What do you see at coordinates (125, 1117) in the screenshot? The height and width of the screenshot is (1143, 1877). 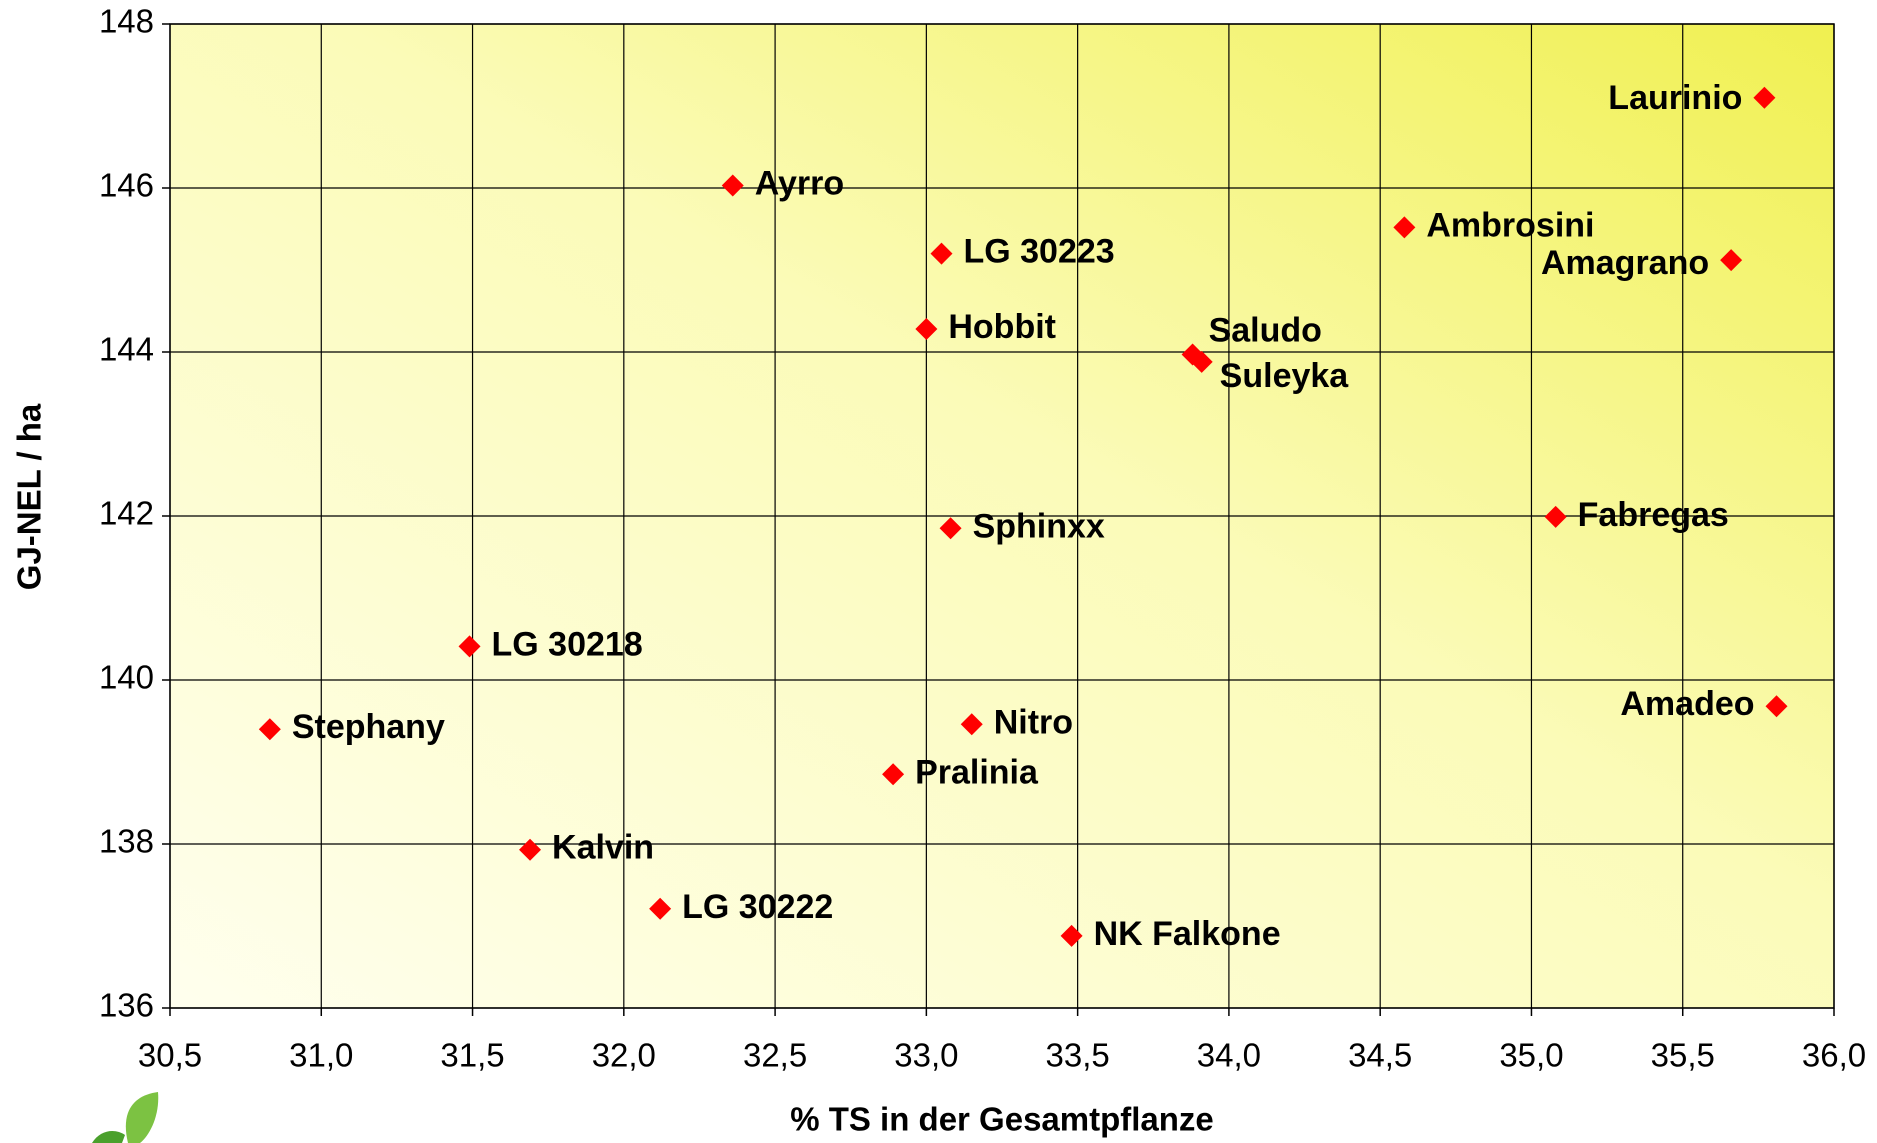 I see `logo` at bounding box center [125, 1117].